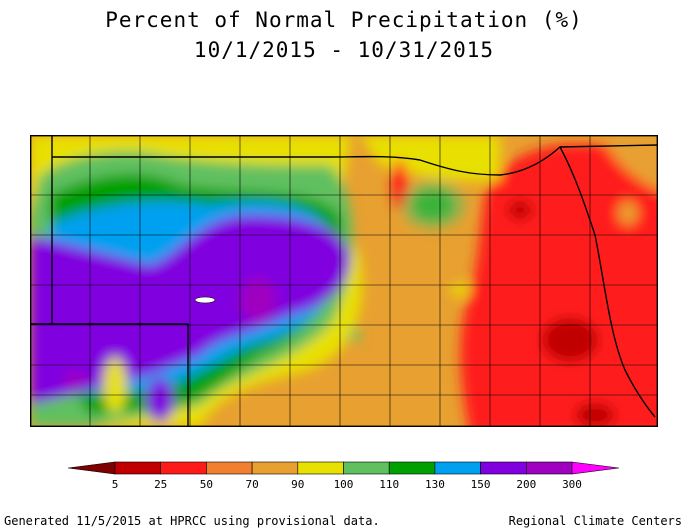  What do you see at coordinates (344, 20) in the screenshot?
I see `map-title: Percent of Normal Precipitation (%)` at bounding box center [344, 20].